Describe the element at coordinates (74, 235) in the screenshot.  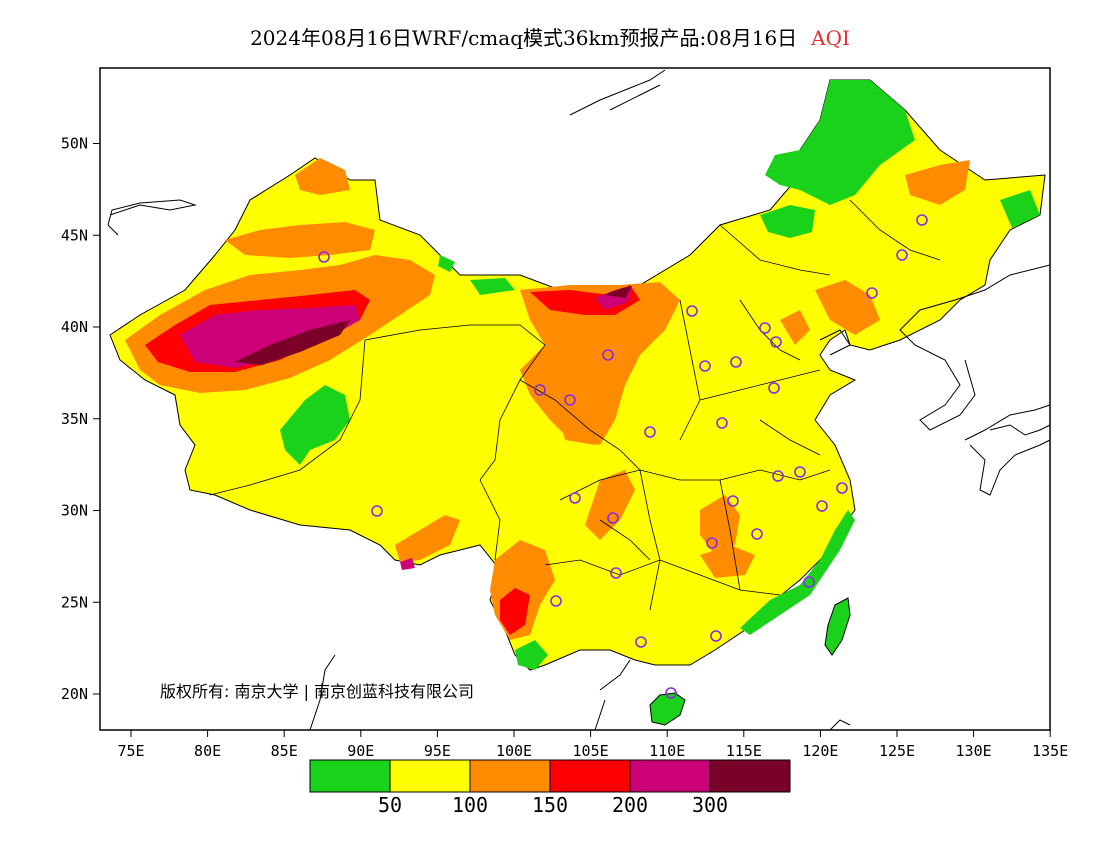
I see `lat-tick-label: 45N` at that location.